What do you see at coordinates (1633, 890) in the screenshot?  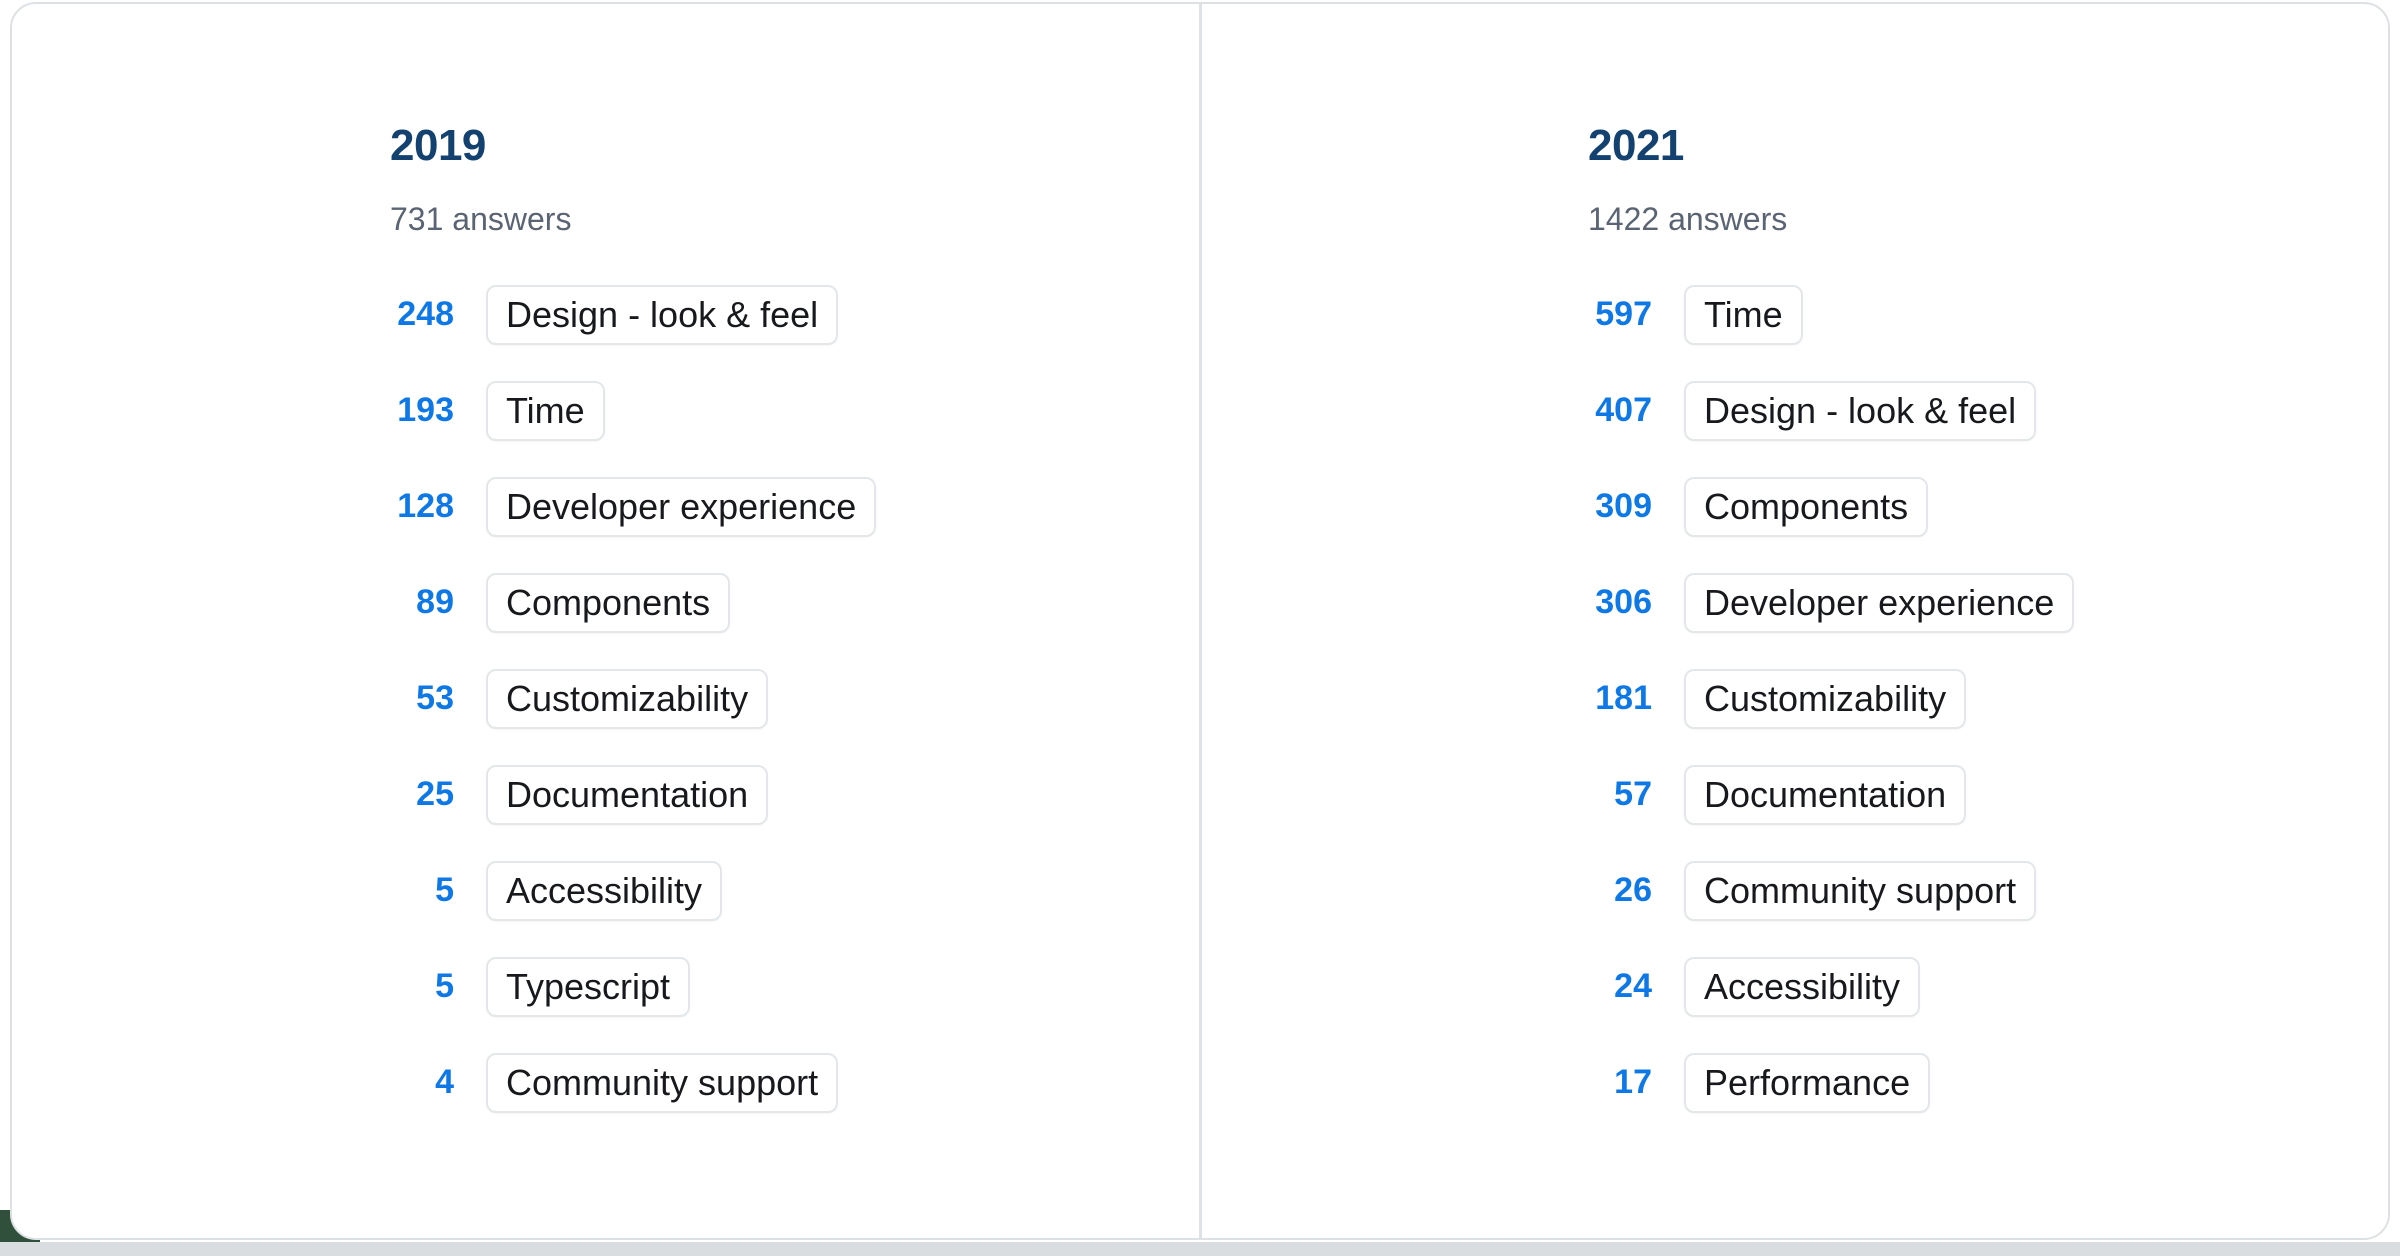 I see `answer-count: 26` at bounding box center [1633, 890].